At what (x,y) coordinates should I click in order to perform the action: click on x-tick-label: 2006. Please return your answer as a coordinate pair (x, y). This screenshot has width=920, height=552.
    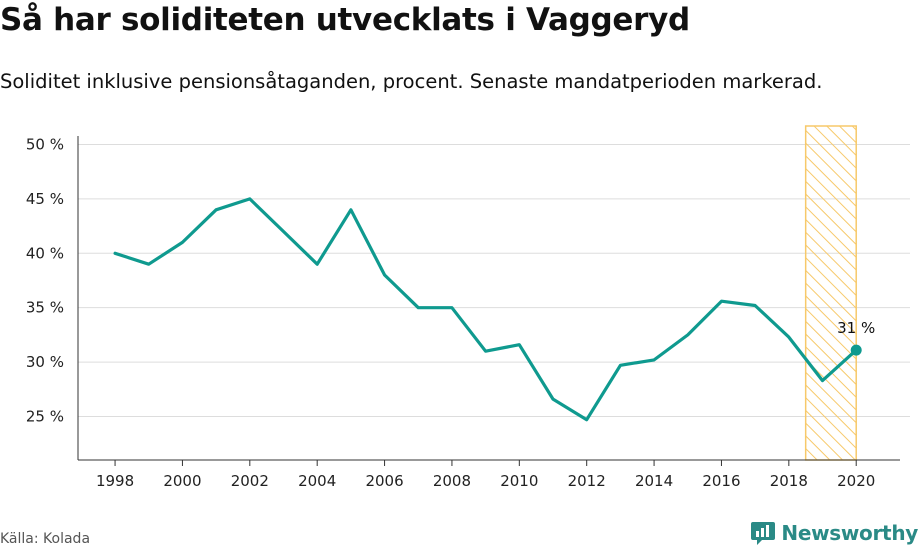
    Looking at the image, I should click on (384, 481).